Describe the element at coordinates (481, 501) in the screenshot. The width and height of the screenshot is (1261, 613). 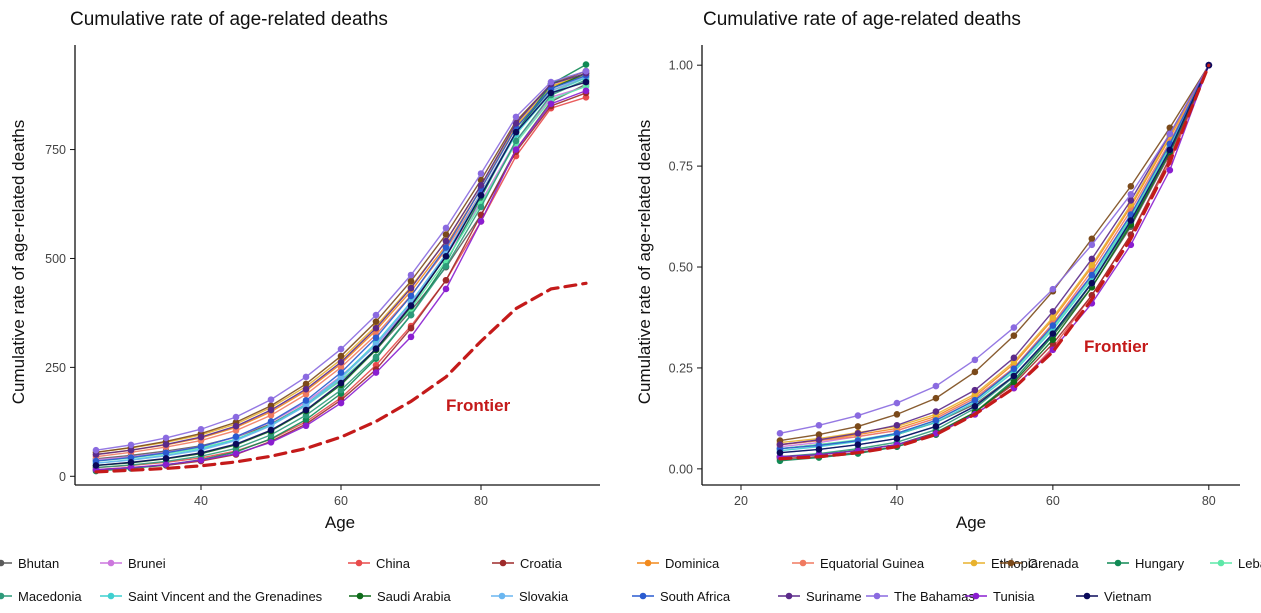
I see `x-tick-label: 80` at that location.